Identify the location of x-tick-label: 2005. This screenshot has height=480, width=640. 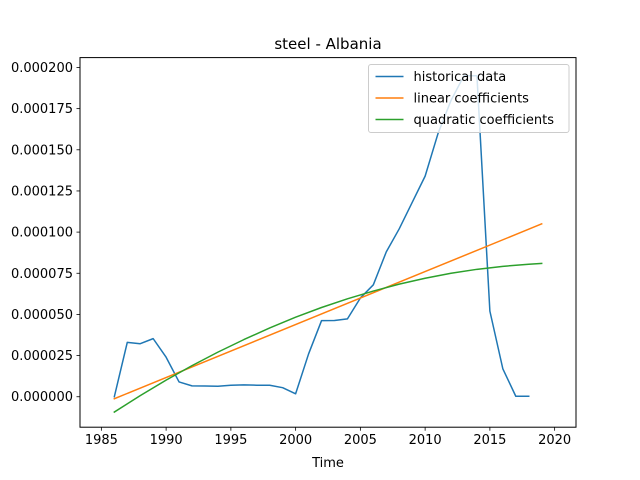
(360, 440).